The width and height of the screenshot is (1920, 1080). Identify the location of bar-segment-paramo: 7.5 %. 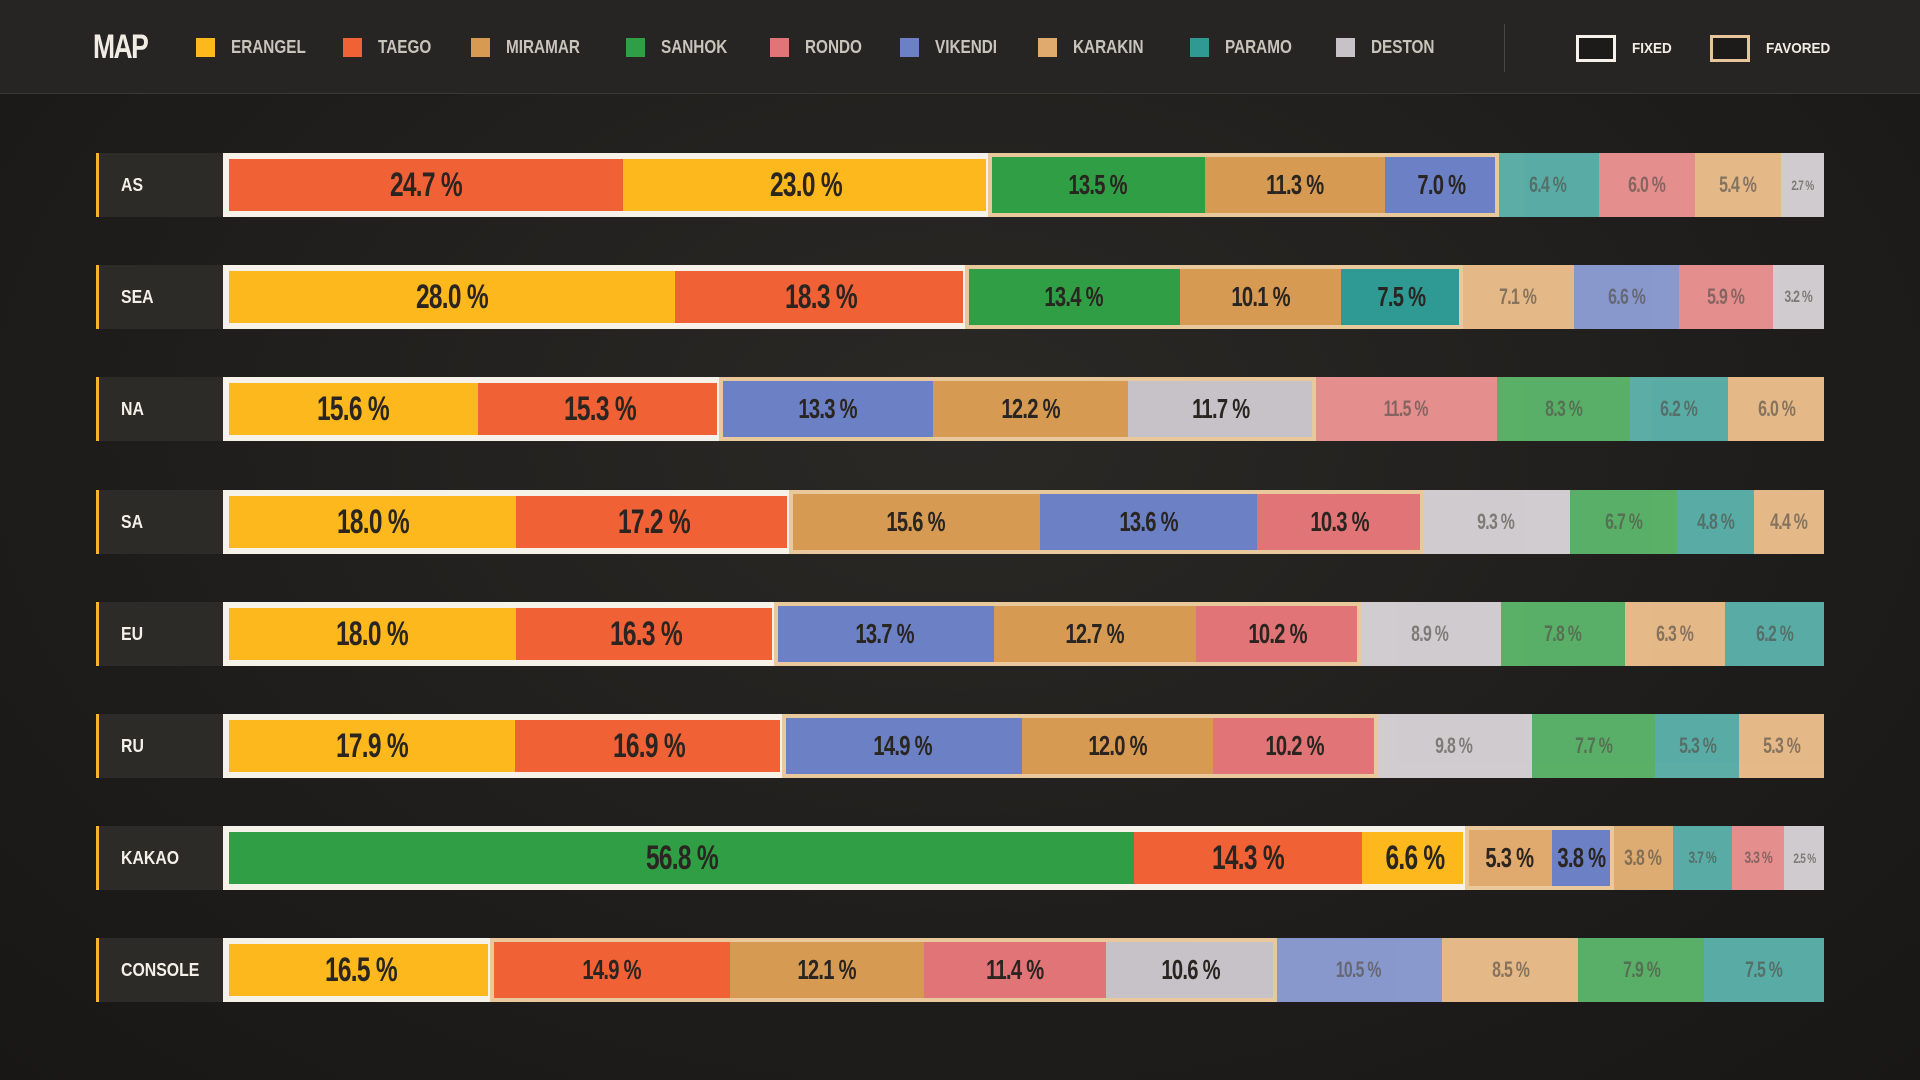
(1401, 297).